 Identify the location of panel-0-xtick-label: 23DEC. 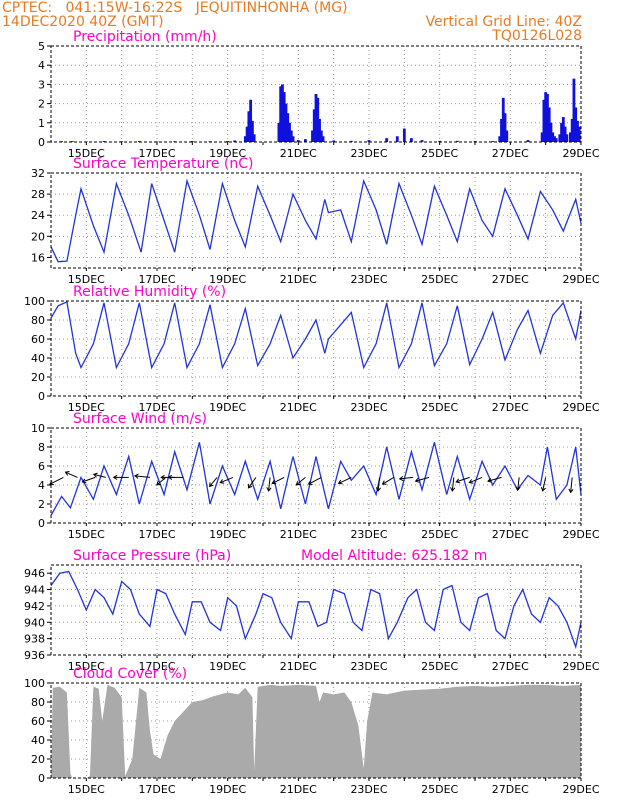
(368, 153).